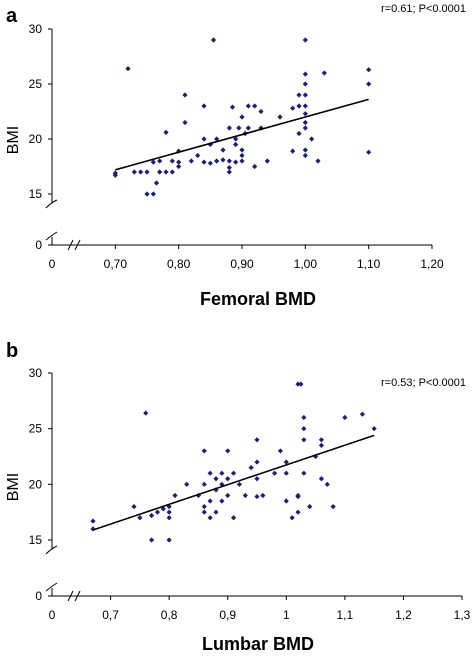 Image resolution: width=472 pixels, height=656 pixels. I want to click on x-axis-break-left, so click(70, 596).